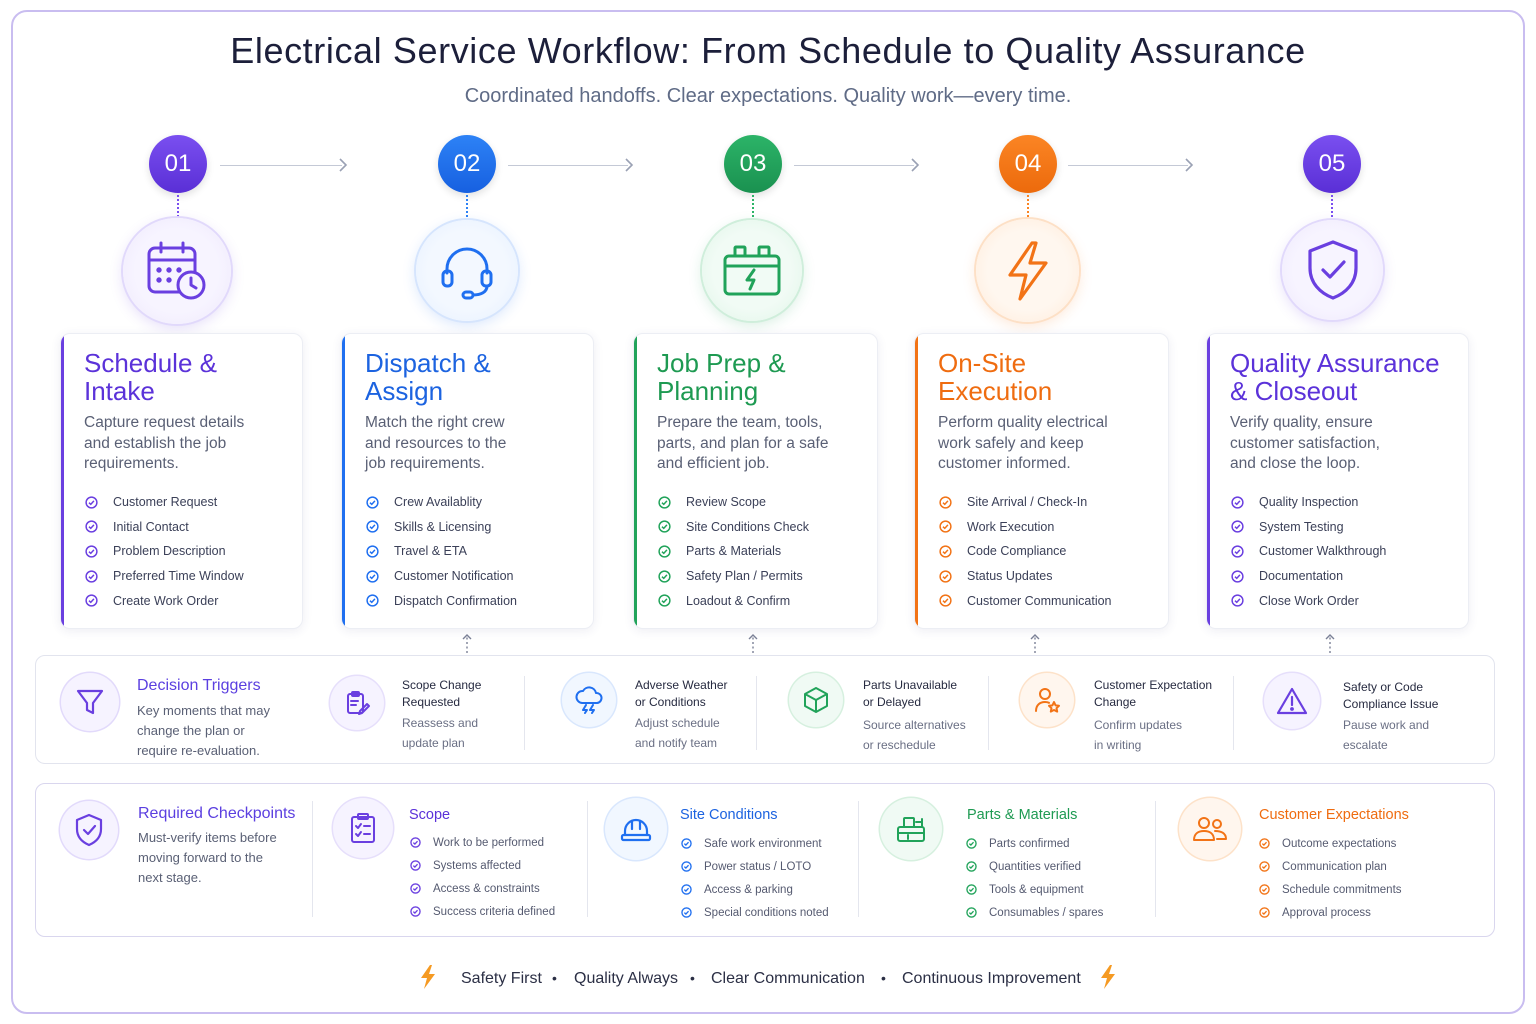 The width and height of the screenshot is (1536, 1024). I want to click on checklist-item: Customer Request, so click(164, 502).